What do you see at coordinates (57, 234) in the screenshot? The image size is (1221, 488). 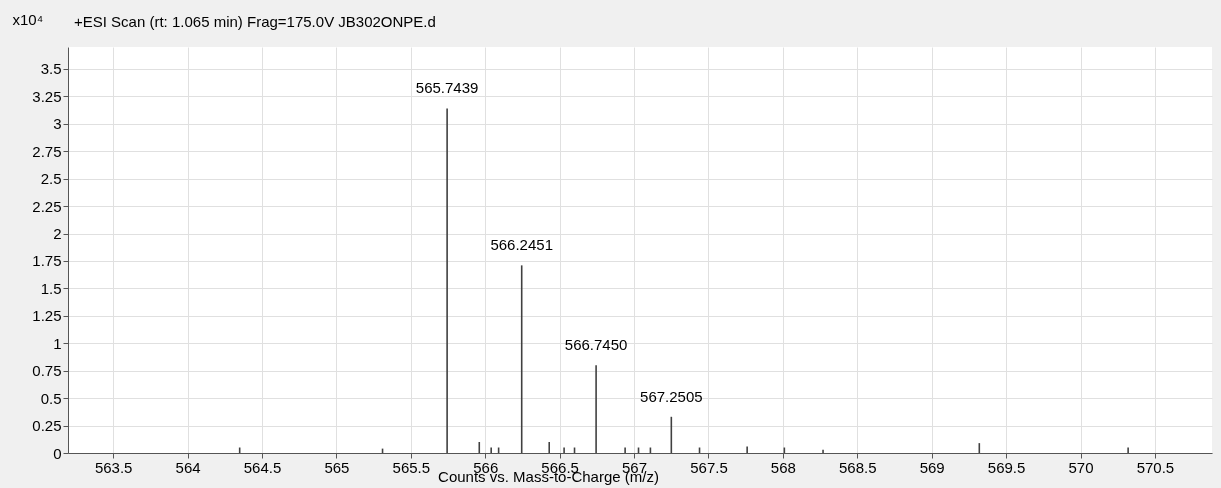 I see `y-tick-label: 2` at bounding box center [57, 234].